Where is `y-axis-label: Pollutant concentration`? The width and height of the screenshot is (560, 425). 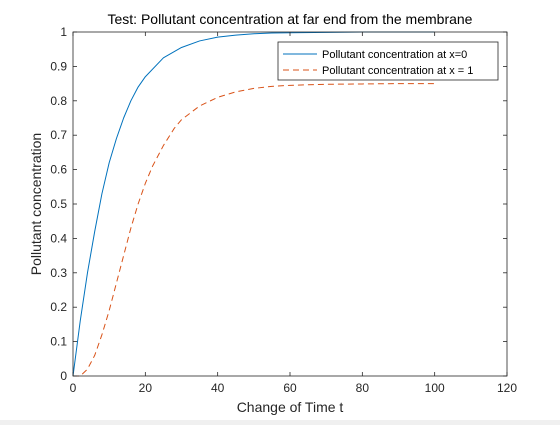
y-axis-label: Pollutant concentration is located at coordinates (36, 204).